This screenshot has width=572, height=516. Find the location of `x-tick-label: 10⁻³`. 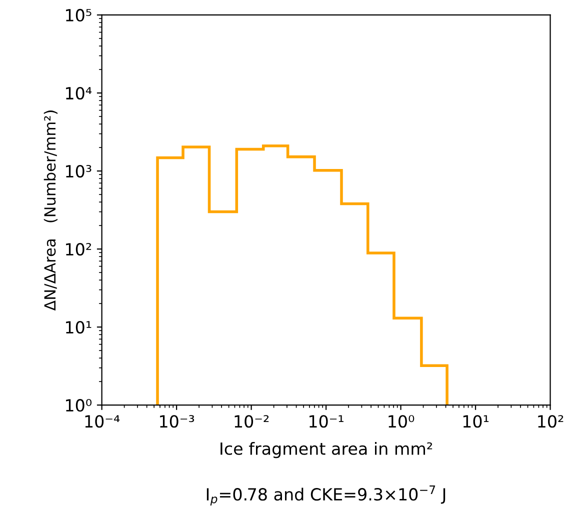

x-tick-label: 10⁻³ is located at coordinates (177, 421).